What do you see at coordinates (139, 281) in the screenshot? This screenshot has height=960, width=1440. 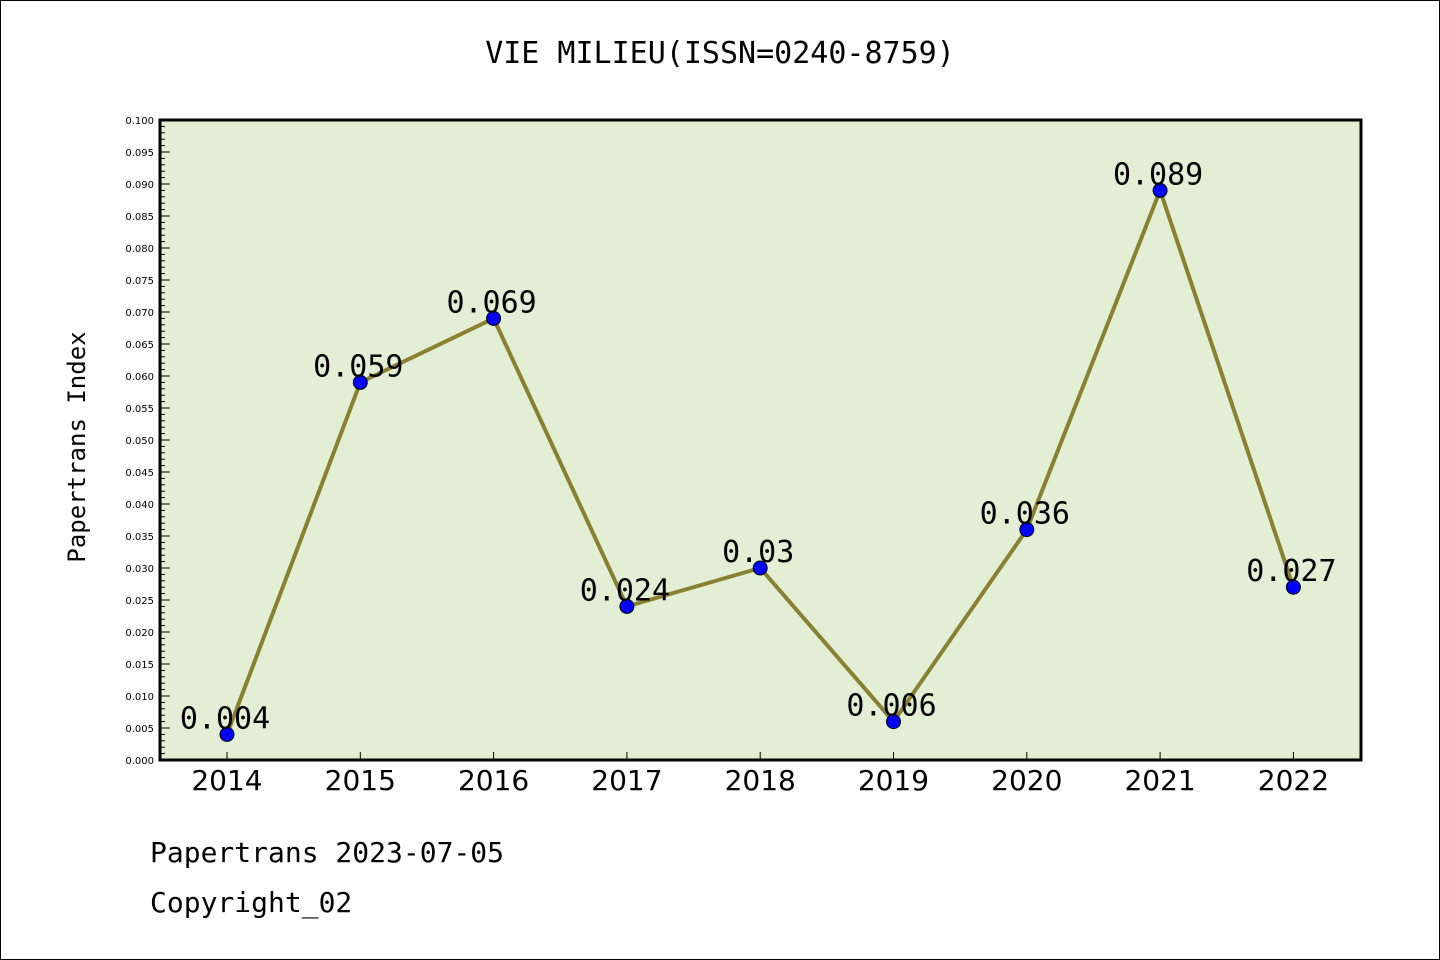 I see `y-tick-label: 0.075` at bounding box center [139, 281].